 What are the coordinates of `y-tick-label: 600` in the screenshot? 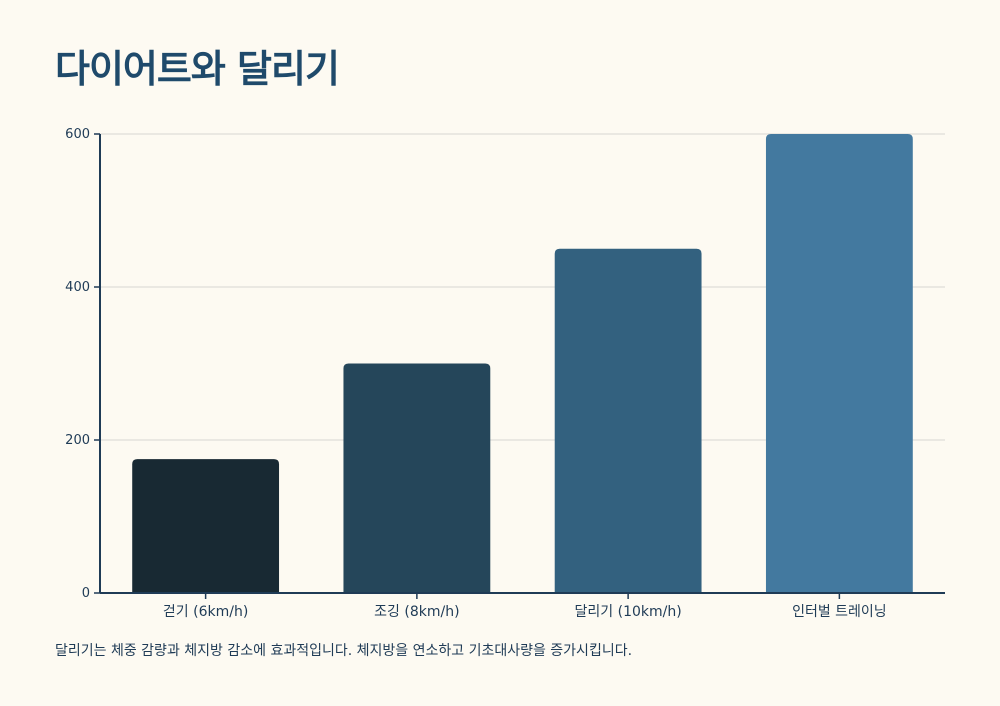 It's located at (77, 134).